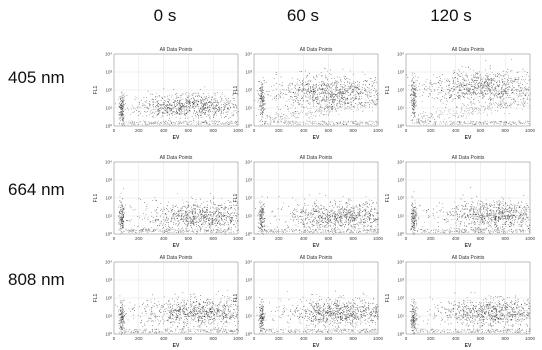  What do you see at coordinates (303, 16) in the screenshot?
I see `column-header-60s: 60 s` at bounding box center [303, 16].